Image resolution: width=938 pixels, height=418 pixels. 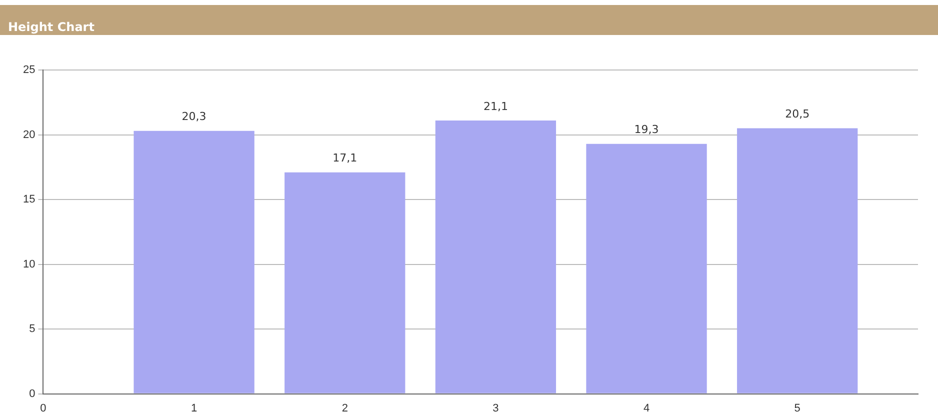 I want to click on data-label: 17,1, so click(x=345, y=158).